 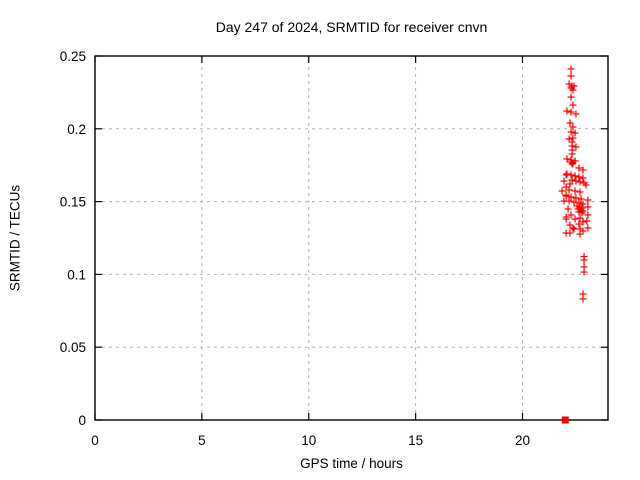 I want to click on x-tick-label: 0, so click(x=95, y=440).